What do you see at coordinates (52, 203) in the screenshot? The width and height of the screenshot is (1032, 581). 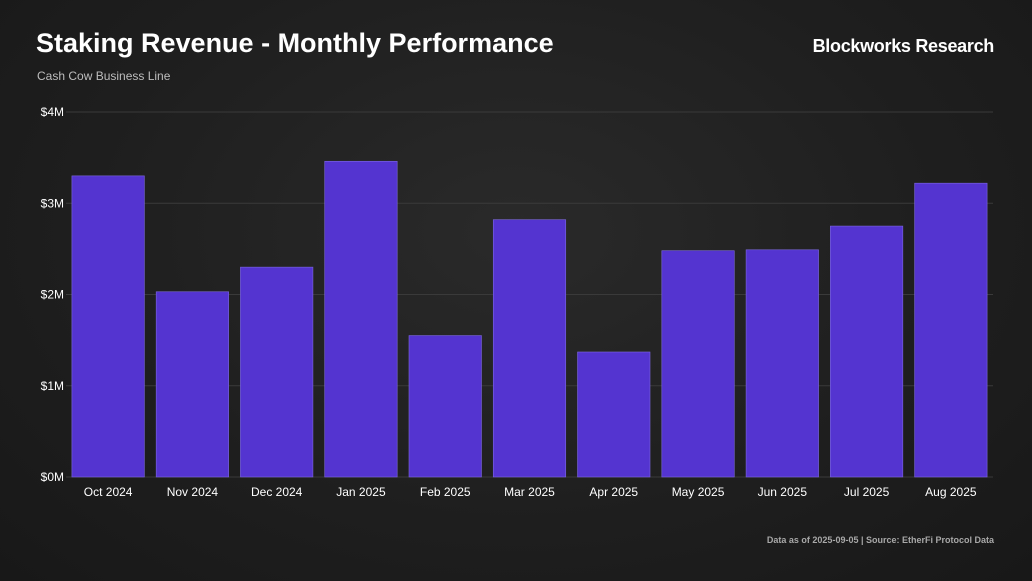 I see `y-tick-label: $3M` at bounding box center [52, 203].